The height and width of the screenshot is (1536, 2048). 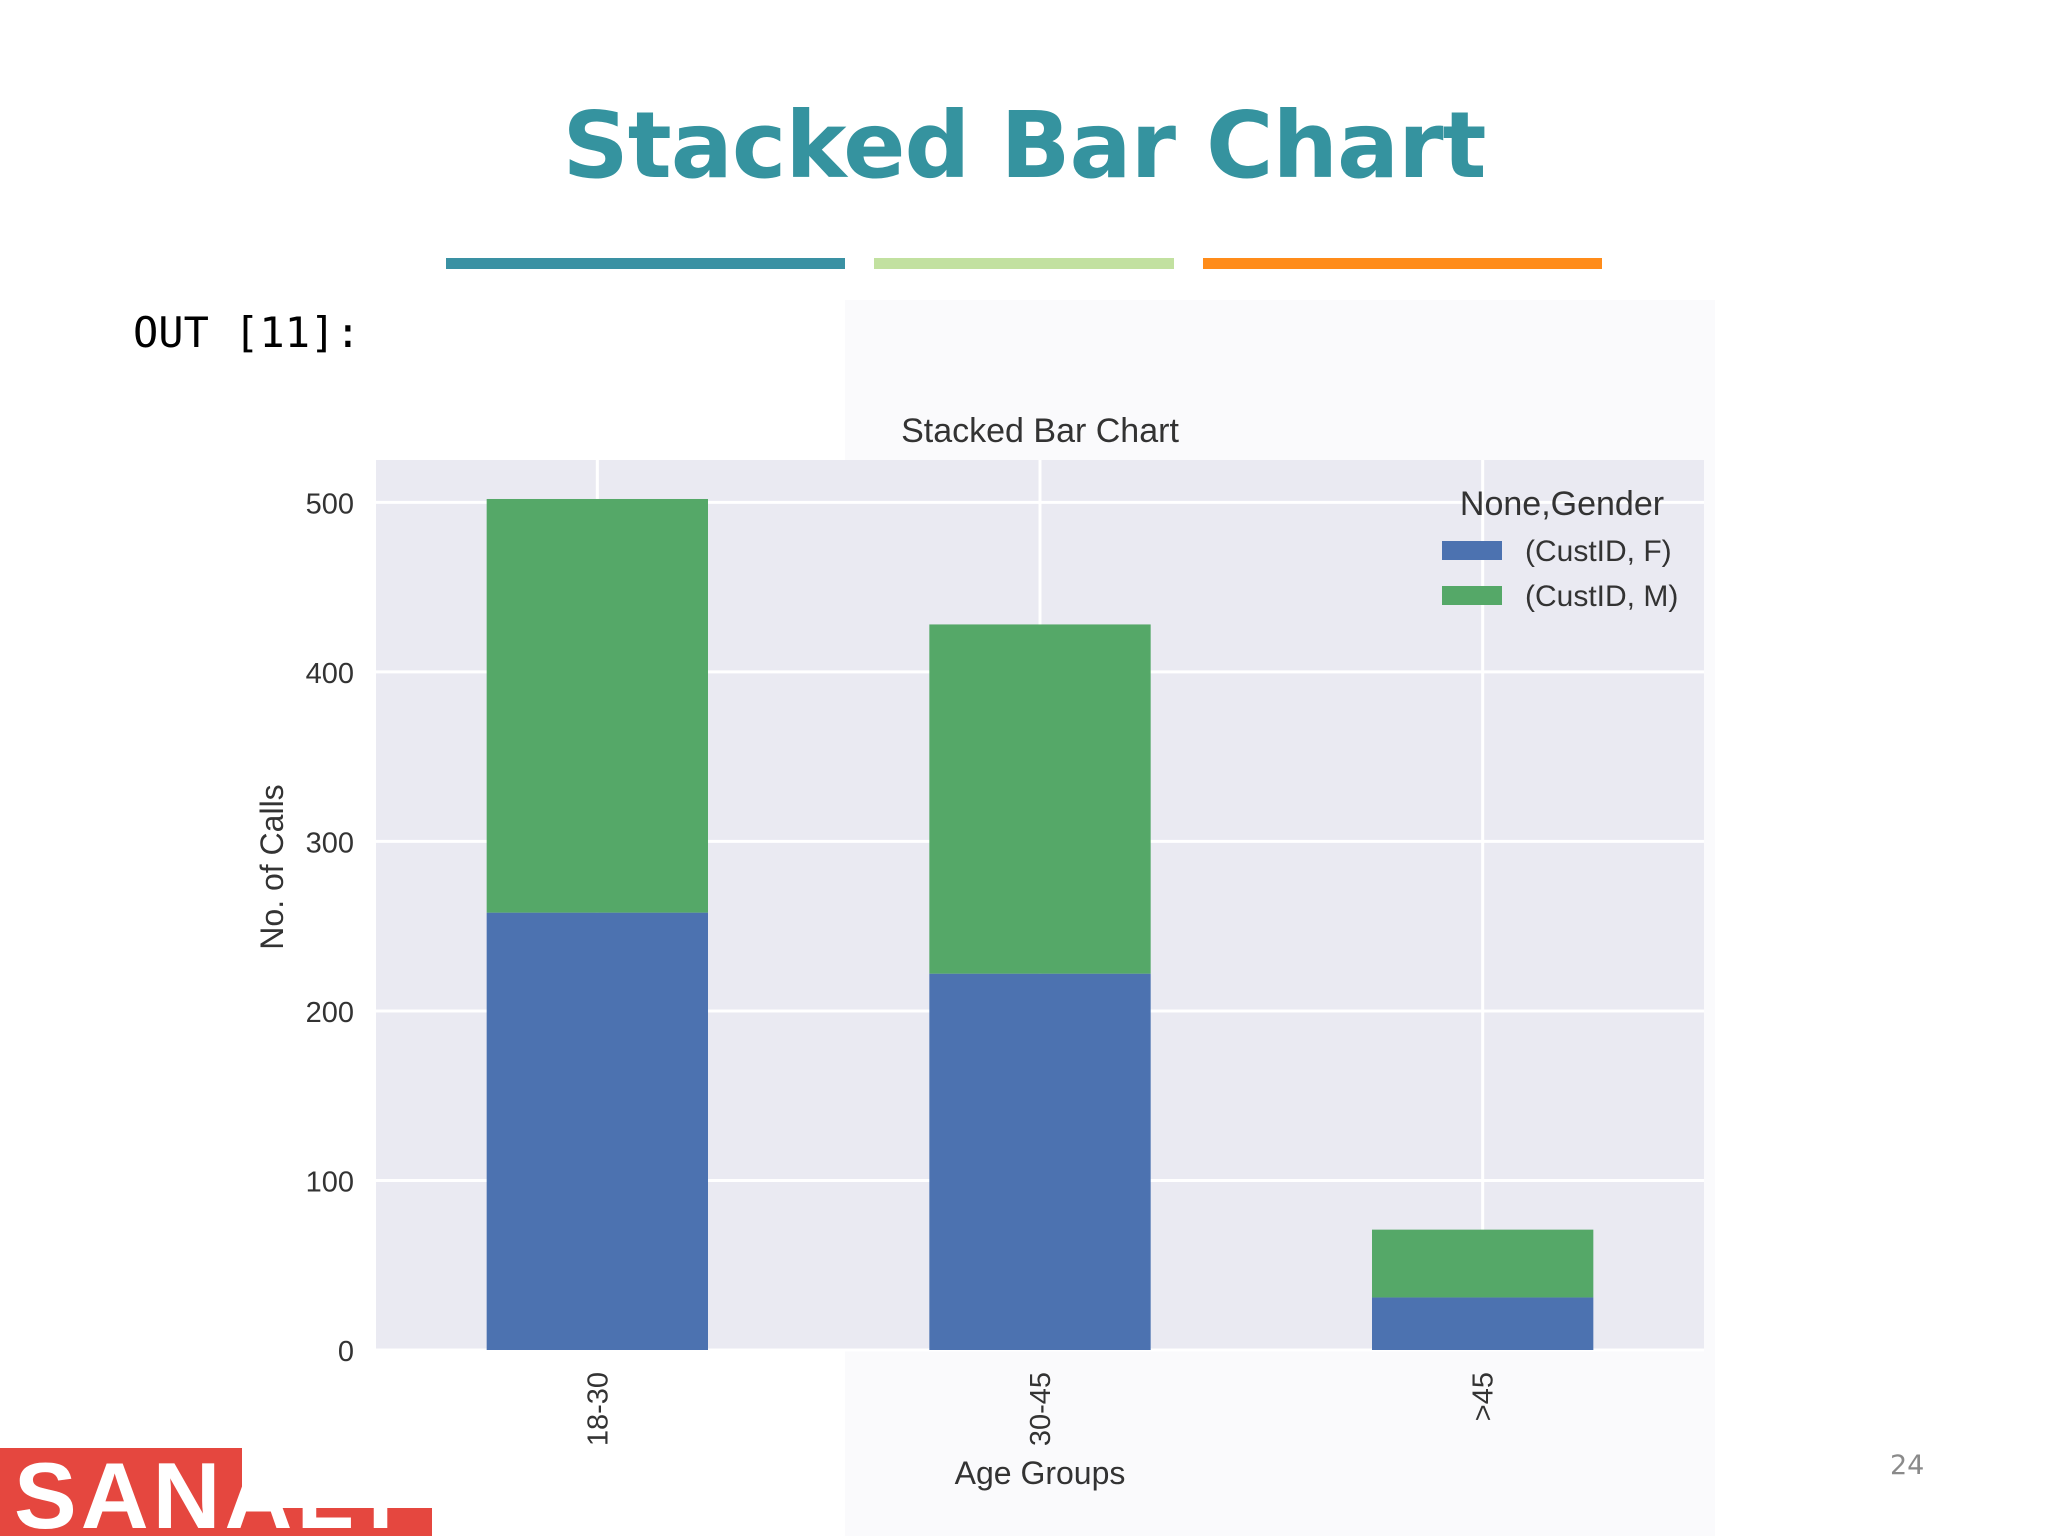 What do you see at coordinates (1024, 145) in the screenshot?
I see `slide-title: Stacked Bar Chart` at bounding box center [1024, 145].